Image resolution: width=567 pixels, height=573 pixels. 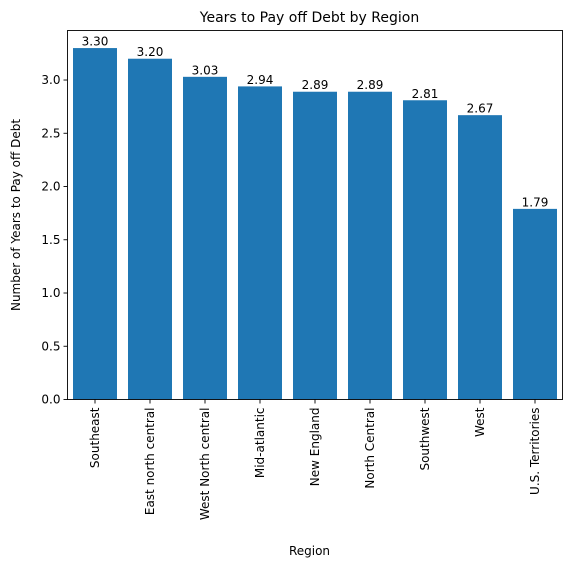 What do you see at coordinates (480, 109) in the screenshot?
I see `bar-value-label: 2.67` at bounding box center [480, 109].